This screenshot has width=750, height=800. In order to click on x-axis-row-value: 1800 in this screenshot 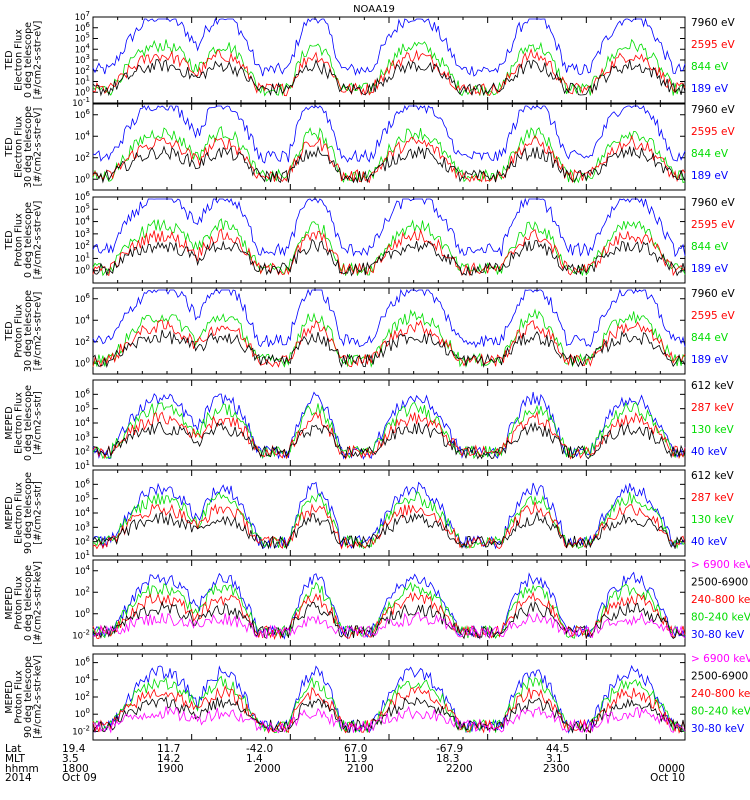, I will do `click(75, 769)`.